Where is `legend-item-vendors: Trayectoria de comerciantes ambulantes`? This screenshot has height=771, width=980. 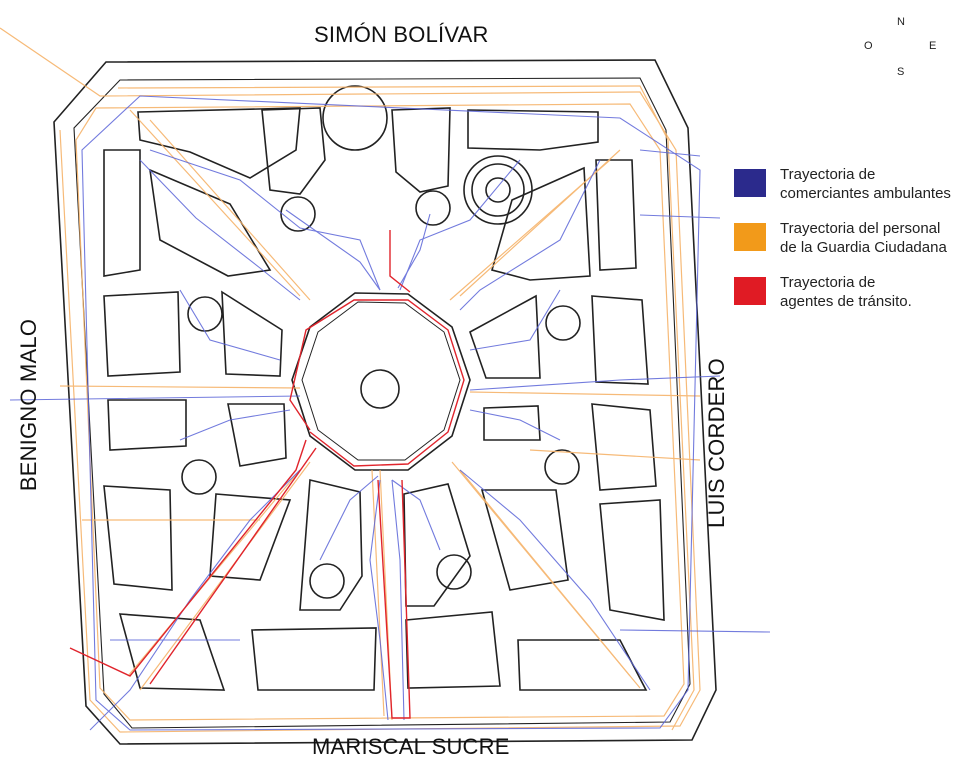
legend-item-vendors: Trayectoria de comerciantes ambulantes is located at coordinates (857, 184).